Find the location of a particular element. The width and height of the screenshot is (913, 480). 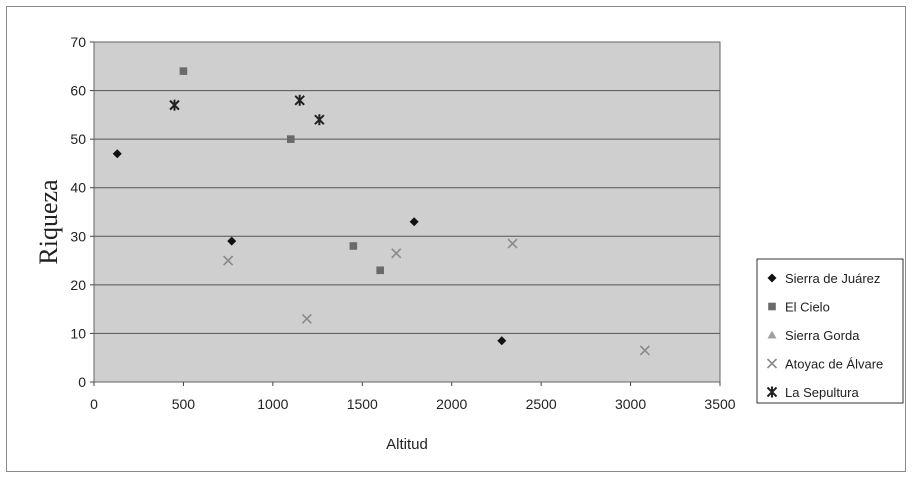

y-axis-label: Riqueza is located at coordinates (48, 222).